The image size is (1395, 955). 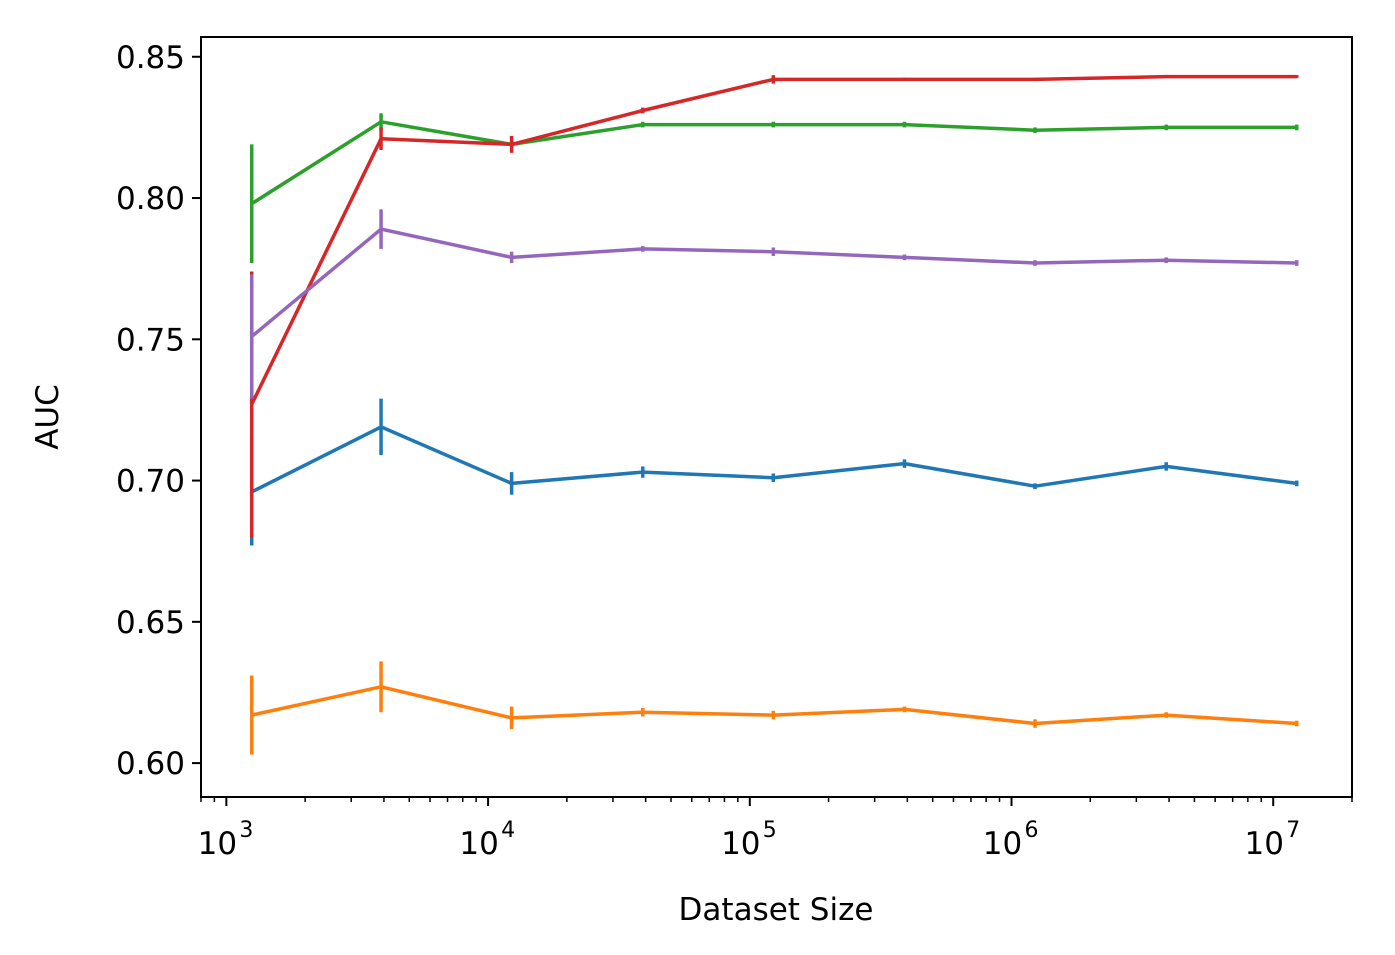 I want to click on x-tick-label-exponent: 3, so click(x=246, y=830).